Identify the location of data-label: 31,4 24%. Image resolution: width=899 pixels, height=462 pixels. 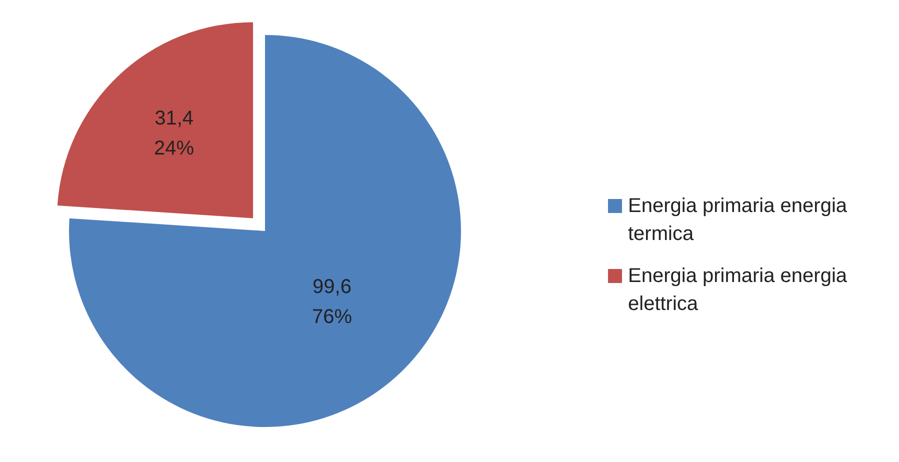
(174, 133).